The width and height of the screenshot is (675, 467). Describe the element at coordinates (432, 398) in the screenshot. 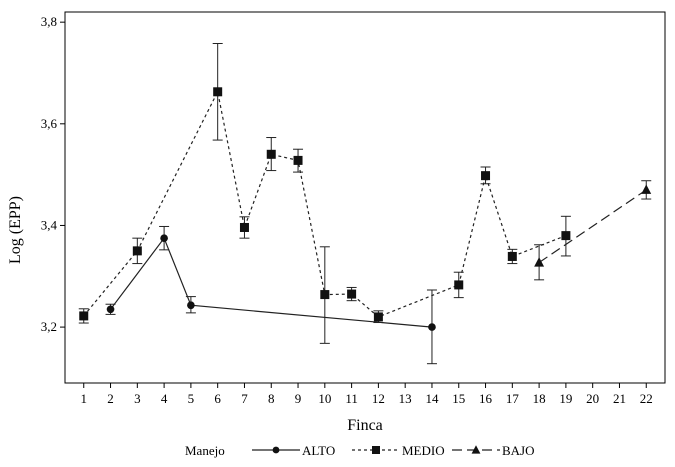

I see `x-tick-label: 14` at that location.